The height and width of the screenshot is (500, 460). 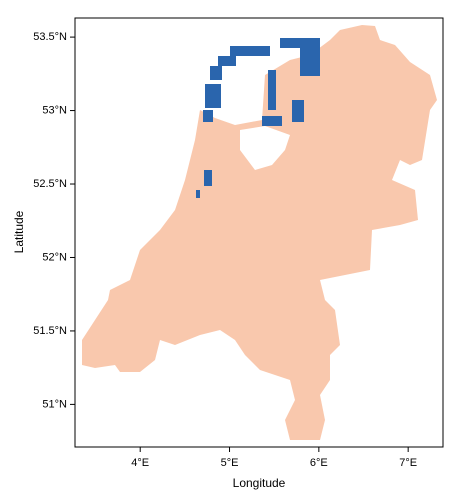 What do you see at coordinates (50, 331) in the screenshot?
I see `y-tick-label: 51.5°N` at bounding box center [50, 331].